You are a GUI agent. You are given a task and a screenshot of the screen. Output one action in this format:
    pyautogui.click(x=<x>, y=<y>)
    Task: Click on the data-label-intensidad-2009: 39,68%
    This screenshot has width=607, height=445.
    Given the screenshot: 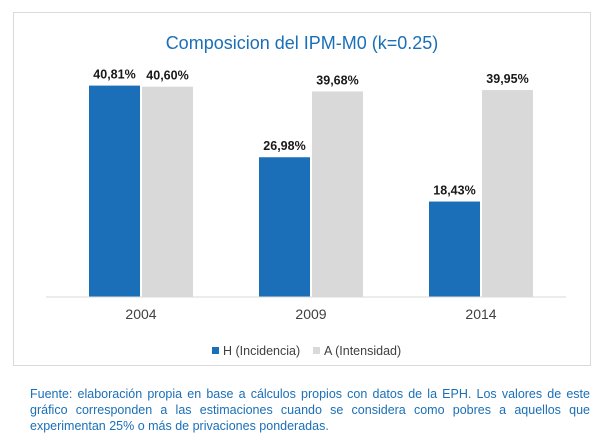 What is the action you would take?
    pyautogui.click(x=337, y=80)
    